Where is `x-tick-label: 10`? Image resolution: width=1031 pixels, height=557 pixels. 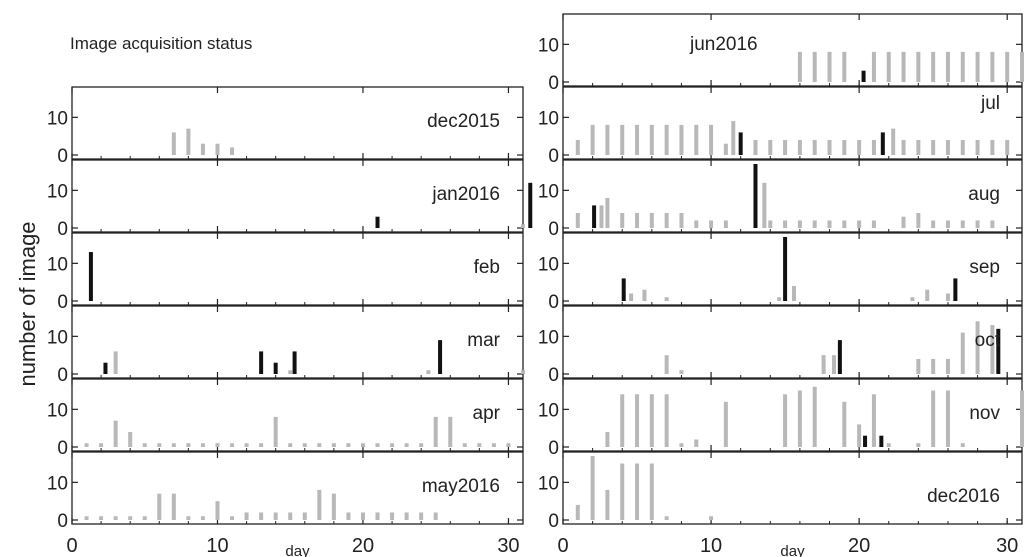
x-tick-label: 10 is located at coordinates (217, 546).